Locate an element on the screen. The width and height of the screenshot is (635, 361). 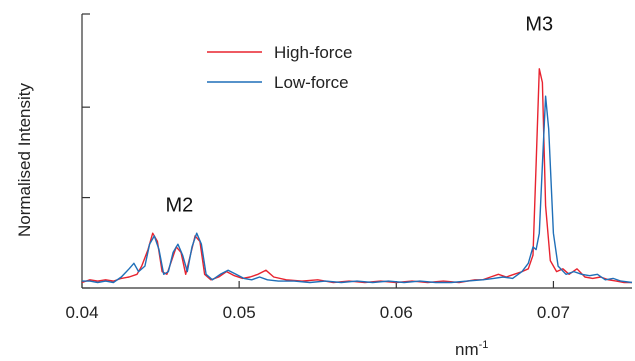
x-axis-title-superscript: -1 is located at coordinates (484, 345).